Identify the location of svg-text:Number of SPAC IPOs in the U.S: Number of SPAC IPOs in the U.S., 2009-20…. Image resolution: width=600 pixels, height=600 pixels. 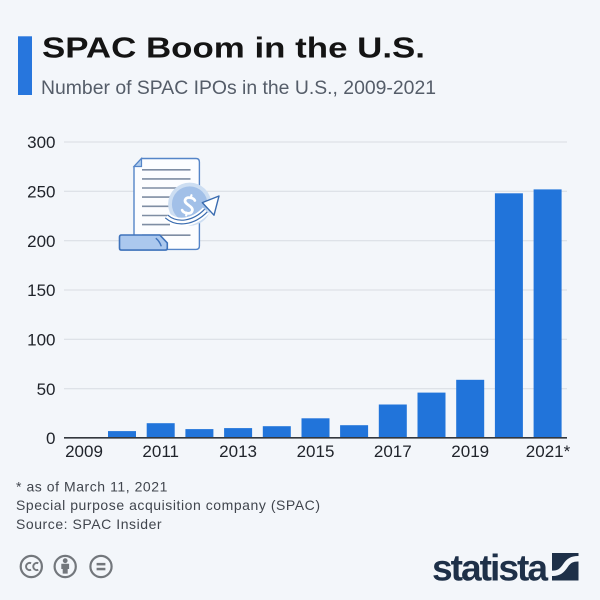
(238, 88).